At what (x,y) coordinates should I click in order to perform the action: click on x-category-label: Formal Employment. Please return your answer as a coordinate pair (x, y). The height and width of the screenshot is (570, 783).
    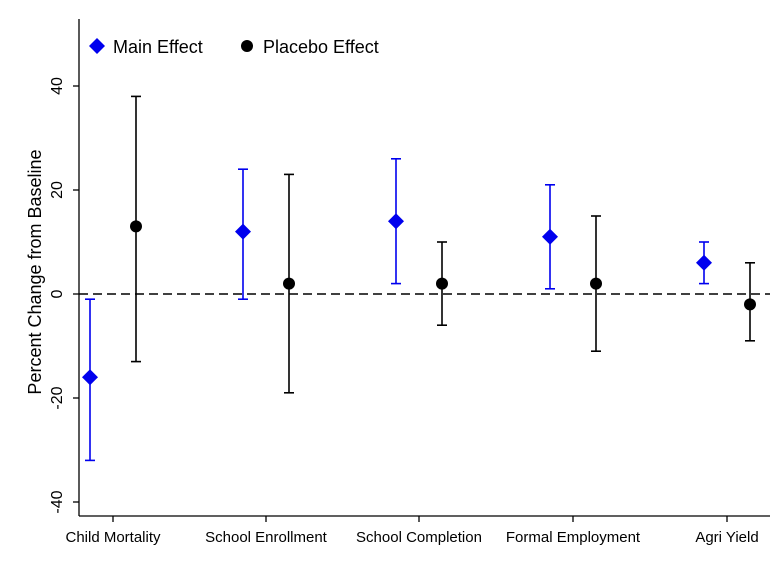
    Looking at the image, I should click on (573, 537).